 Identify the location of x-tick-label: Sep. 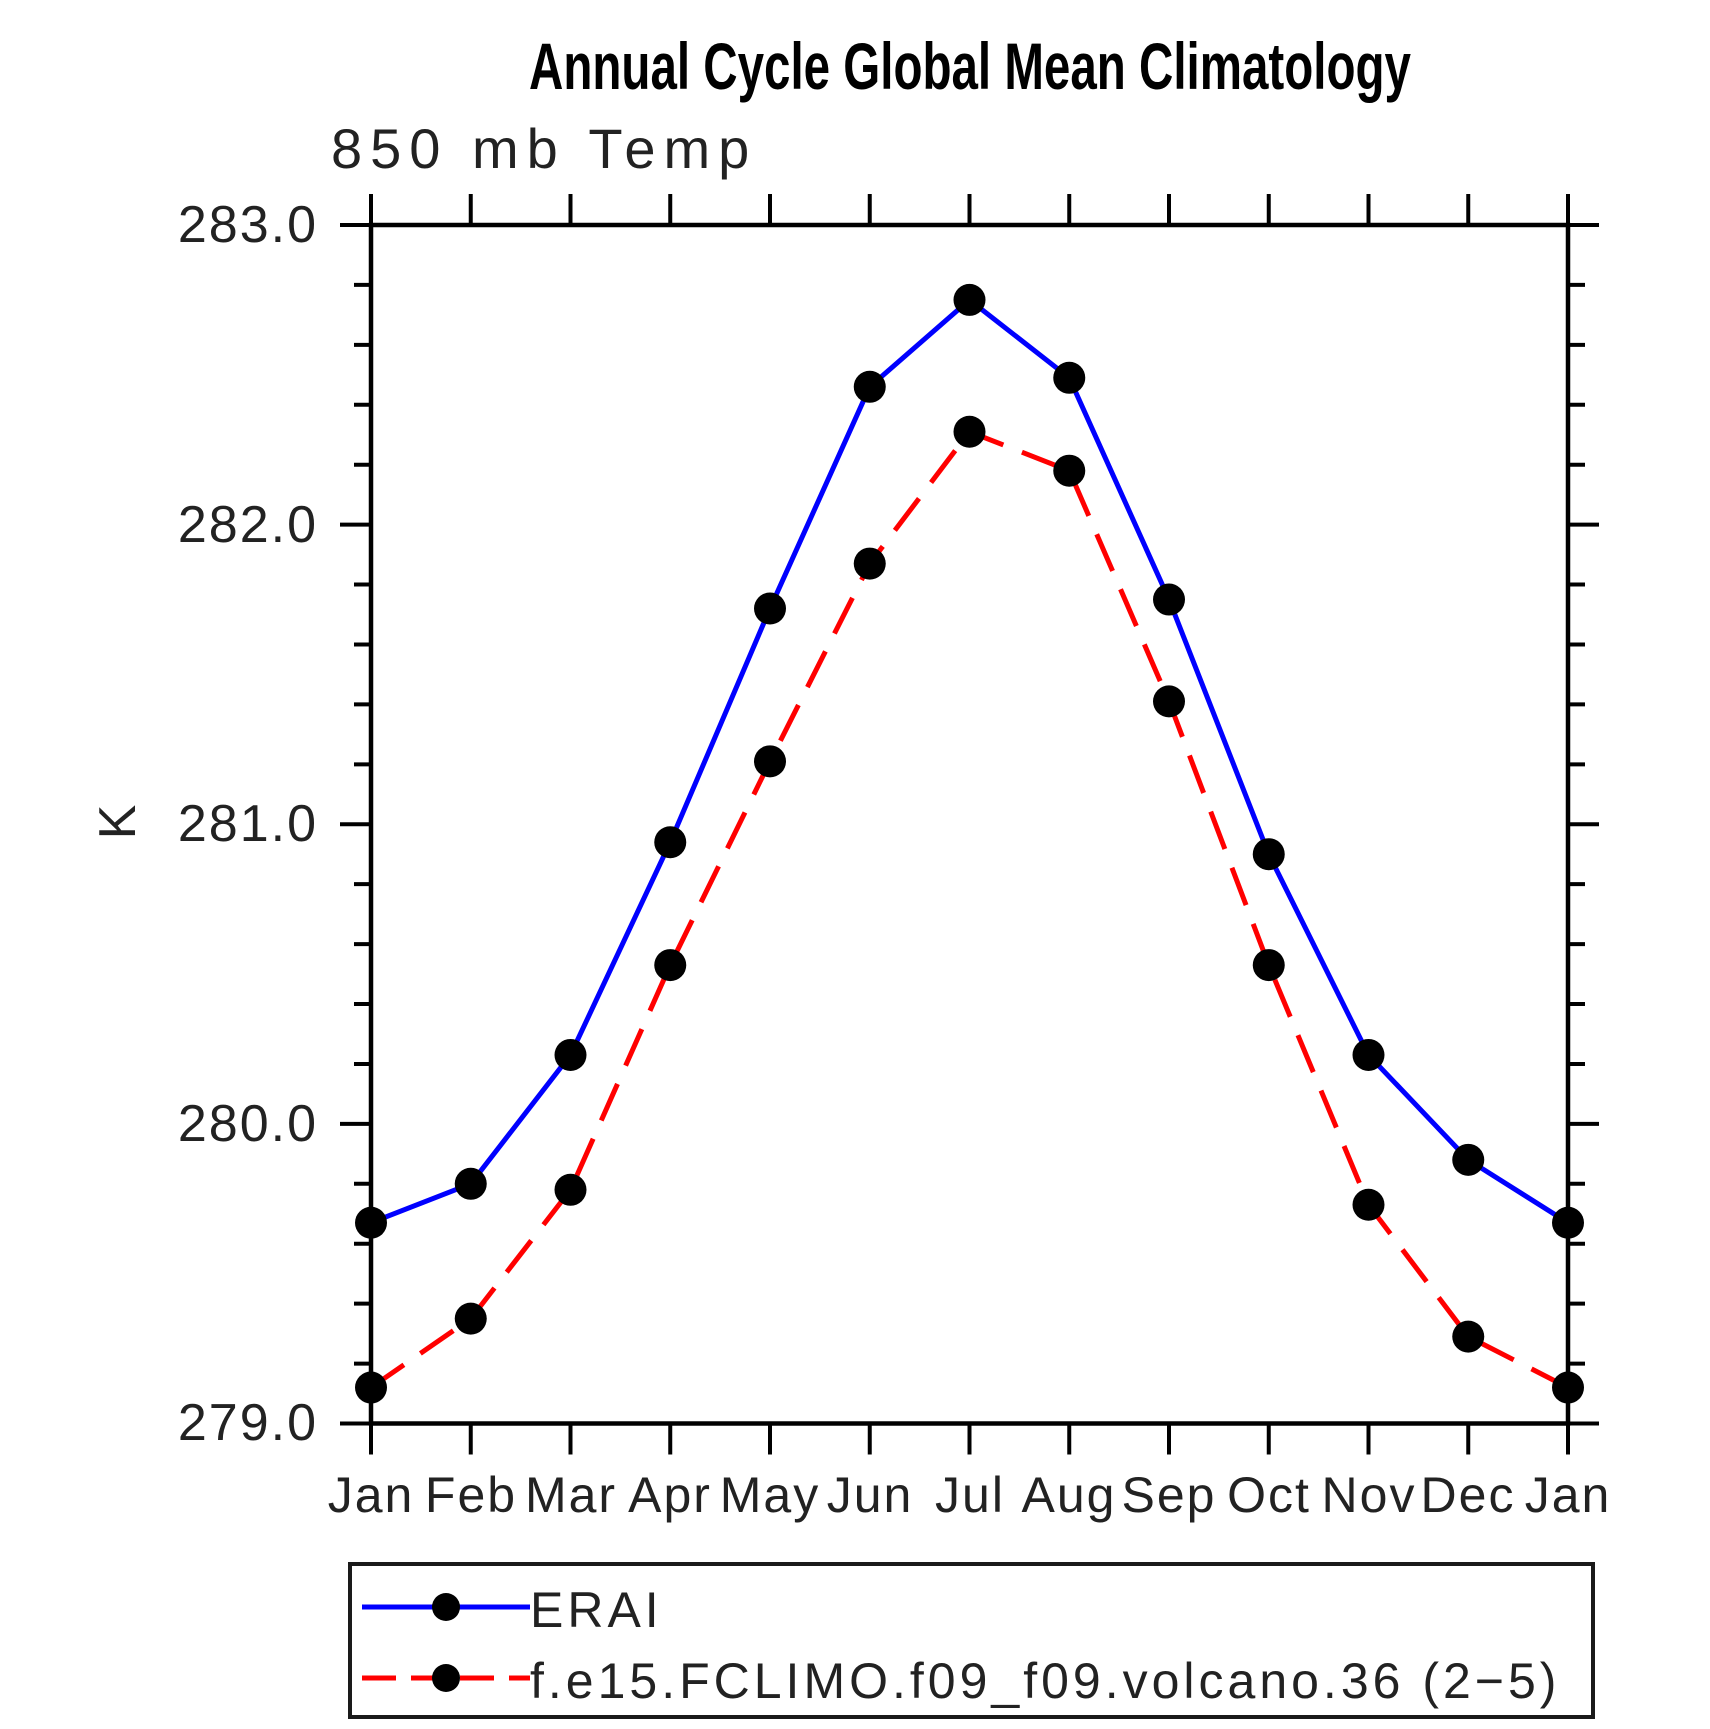
(1169, 1495).